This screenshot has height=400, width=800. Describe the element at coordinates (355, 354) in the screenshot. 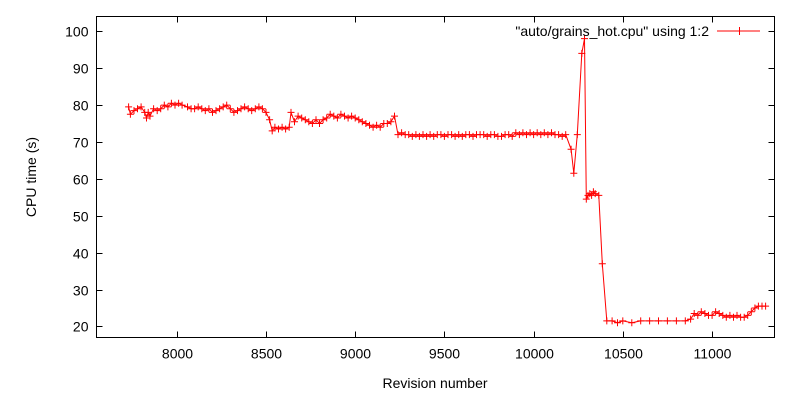

I see `x-tick-label: 9000` at that location.